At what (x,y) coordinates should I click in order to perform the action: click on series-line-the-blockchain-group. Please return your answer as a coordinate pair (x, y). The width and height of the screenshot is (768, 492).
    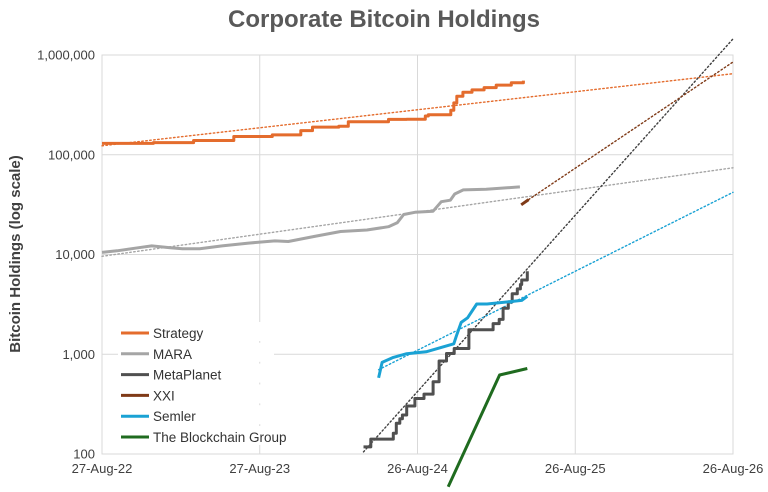
    Looking at the image, I should click on (487, 427).